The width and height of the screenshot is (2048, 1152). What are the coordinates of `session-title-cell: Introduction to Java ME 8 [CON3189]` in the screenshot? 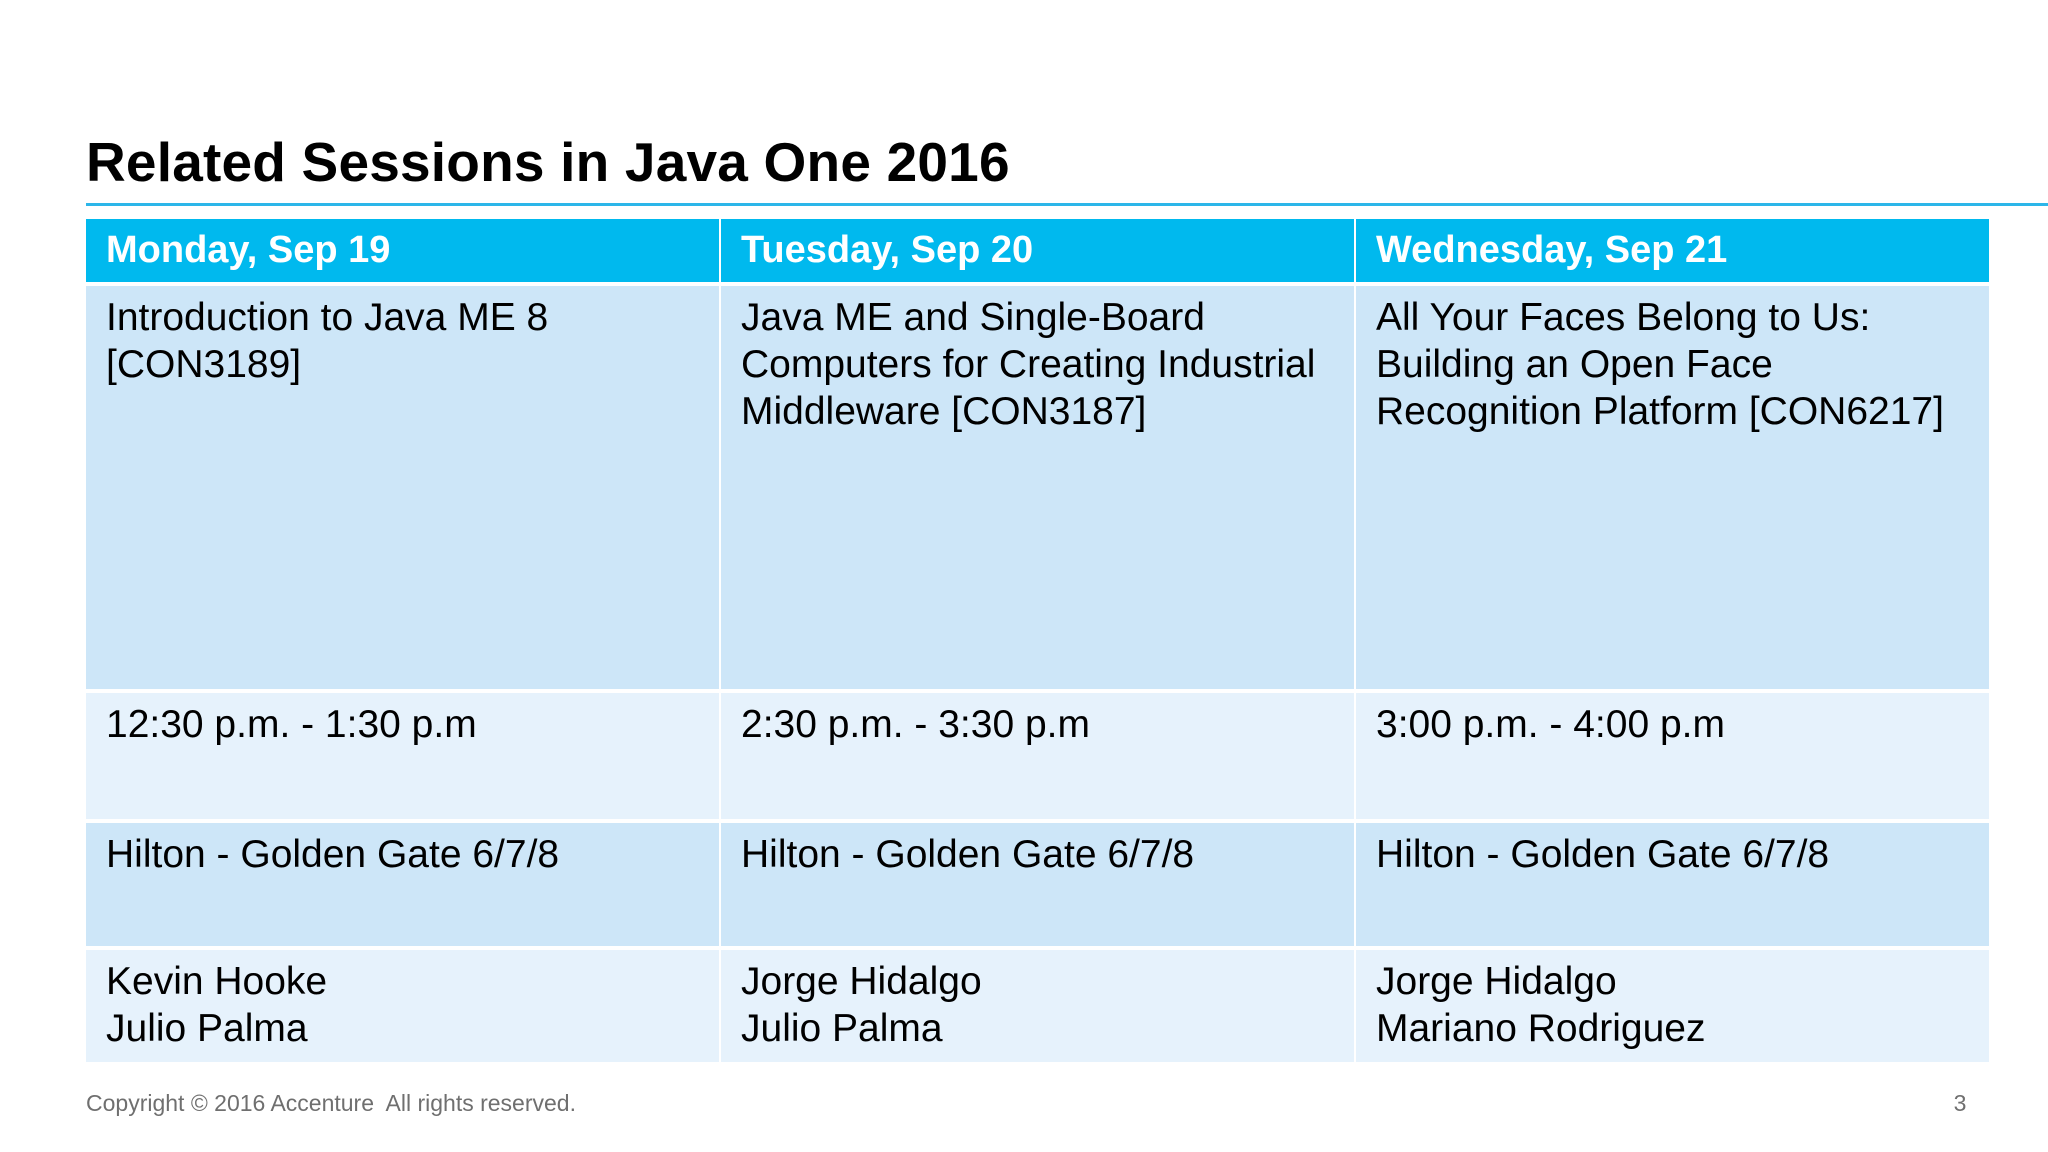 It's located at (402, 487).